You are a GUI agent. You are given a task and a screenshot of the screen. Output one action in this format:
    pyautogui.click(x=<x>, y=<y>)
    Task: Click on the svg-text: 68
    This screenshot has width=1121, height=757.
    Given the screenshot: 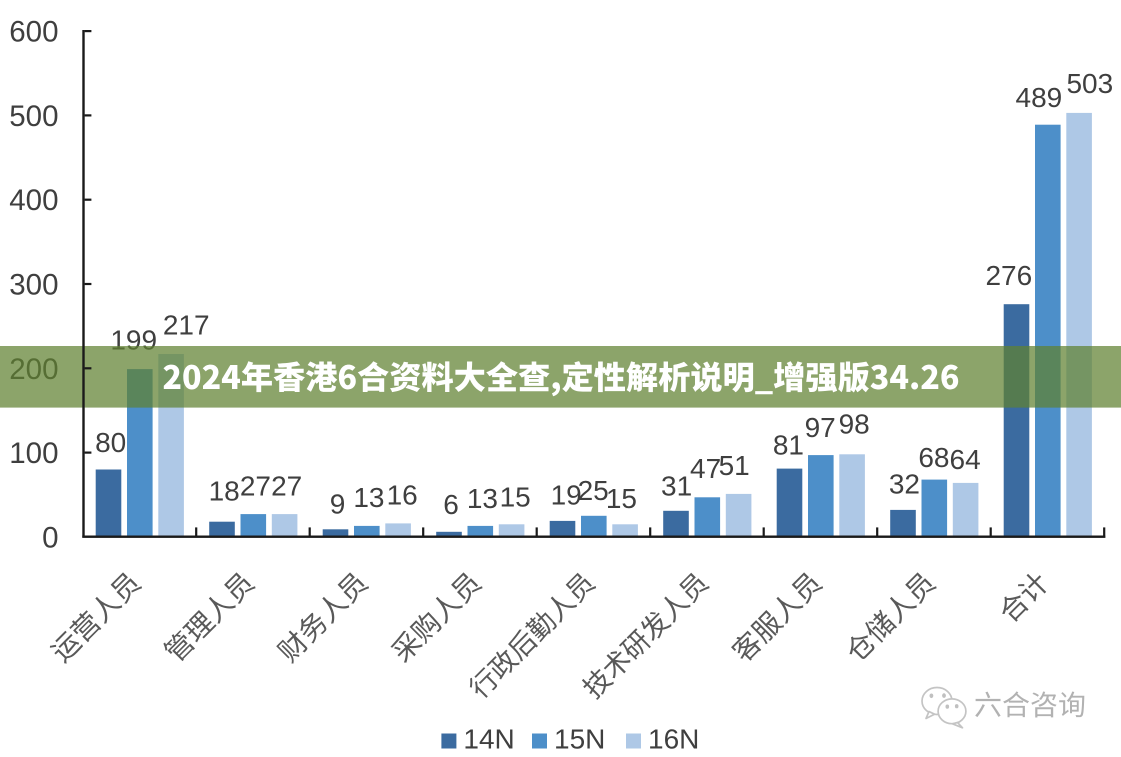 What is the action you would take?
    pyautogui.click(x=933, y=457)
    